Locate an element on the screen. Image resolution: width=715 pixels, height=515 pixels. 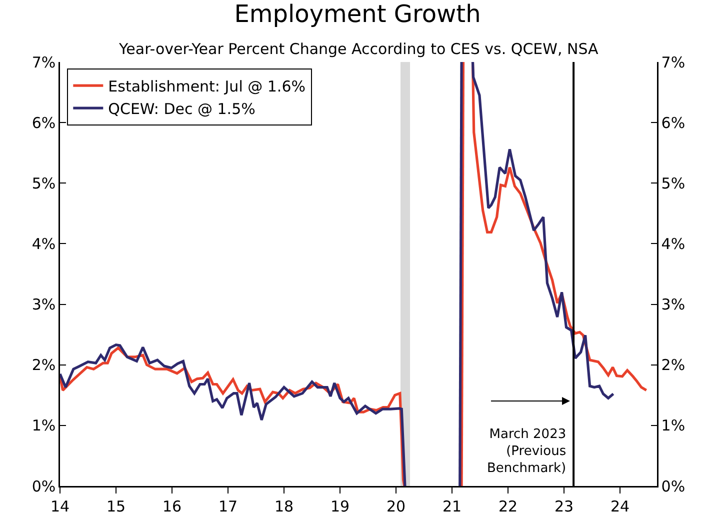
y-tick-label: 5% is located at coordinates (44, 183).